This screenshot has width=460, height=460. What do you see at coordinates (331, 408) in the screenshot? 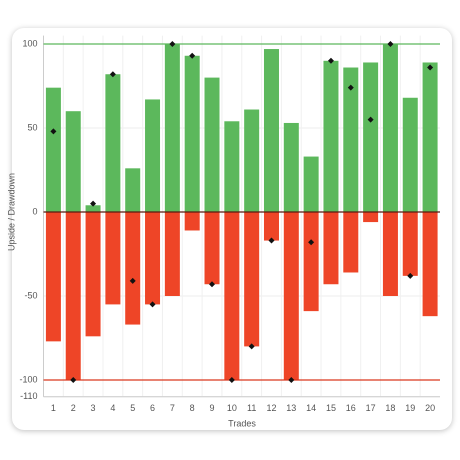
I see `x-tick-label: 15` at bounding box center [331, 408].